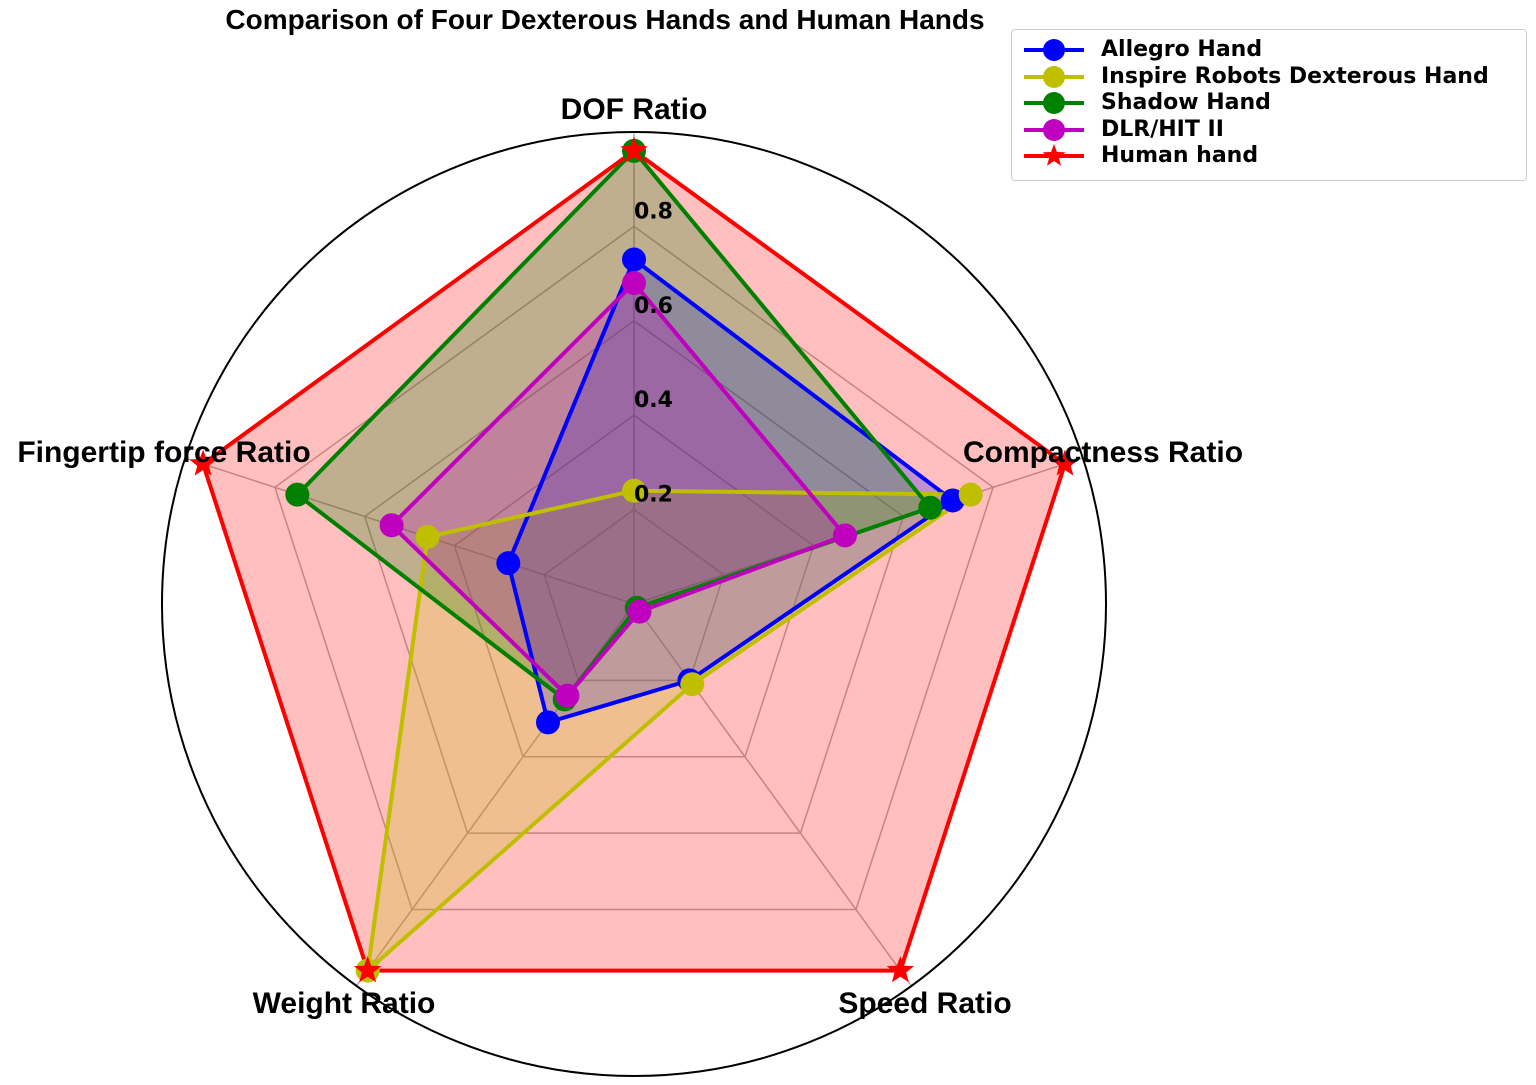 The width and height of the screenshot is (1536, 1085). Describe the element at coordinates (508, 563) in the screenshot. I see `marker-allegro-hand-fingertip-force-ratio` at that location.